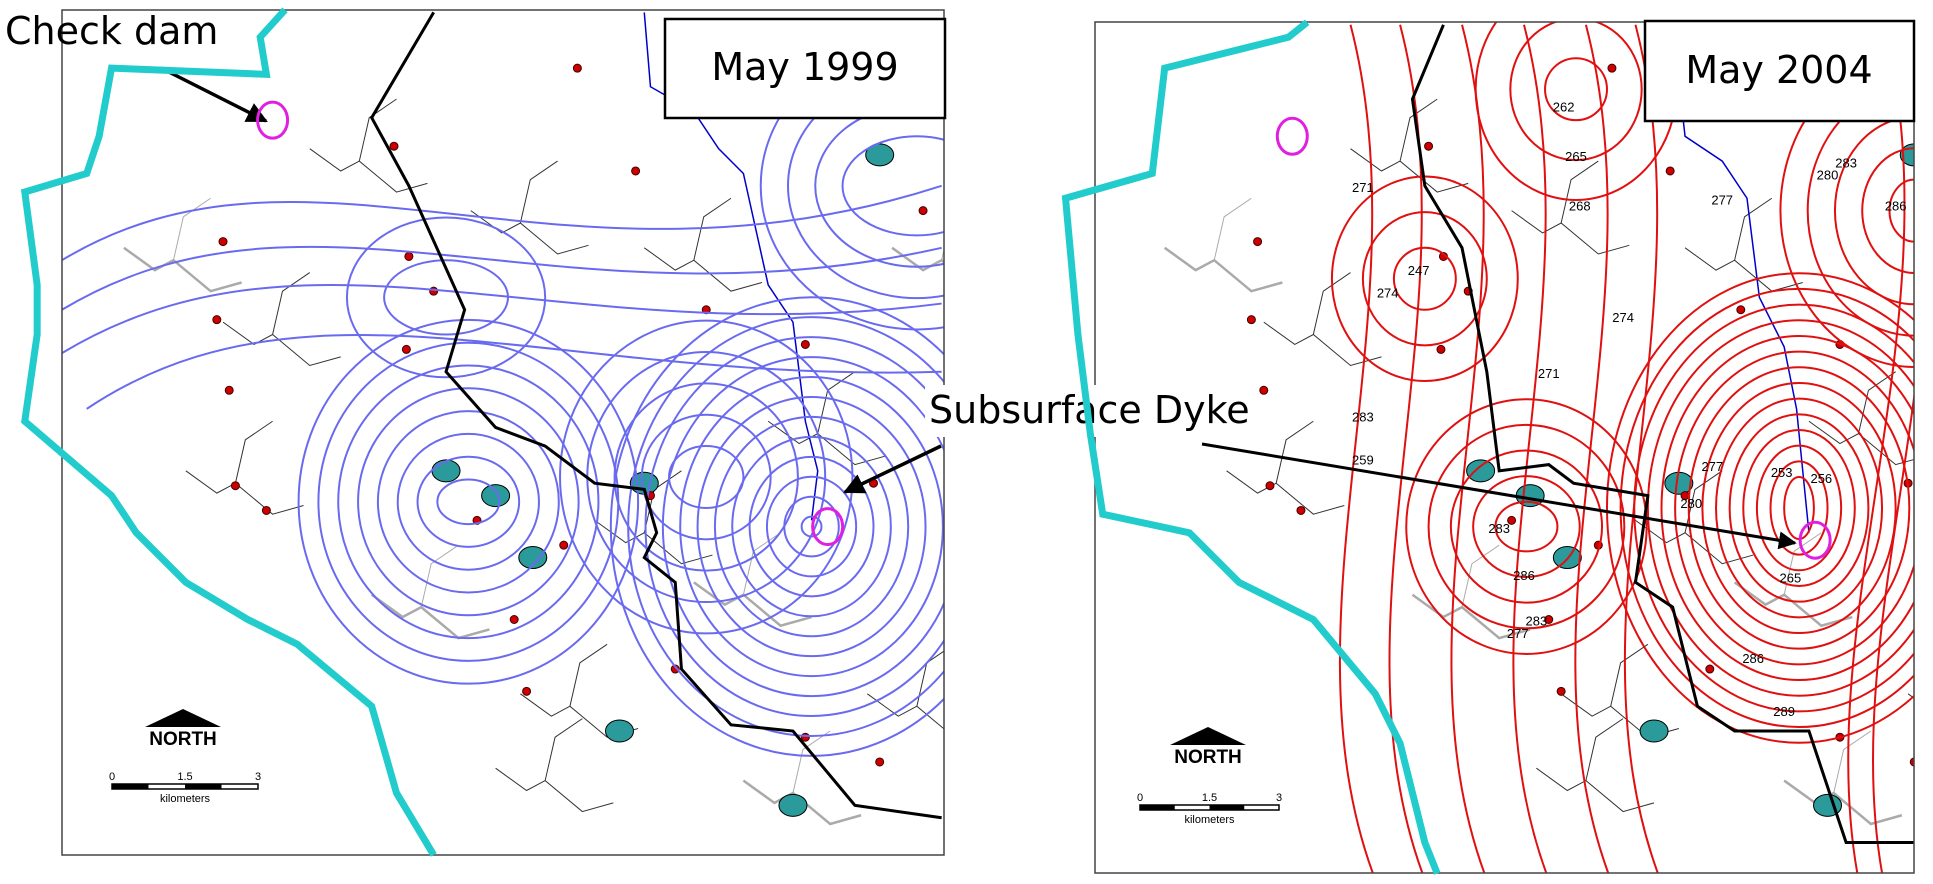 Image resolution: width=1933 pixels, height=884 pixels. I want to click on title-box, so click(805, 68).